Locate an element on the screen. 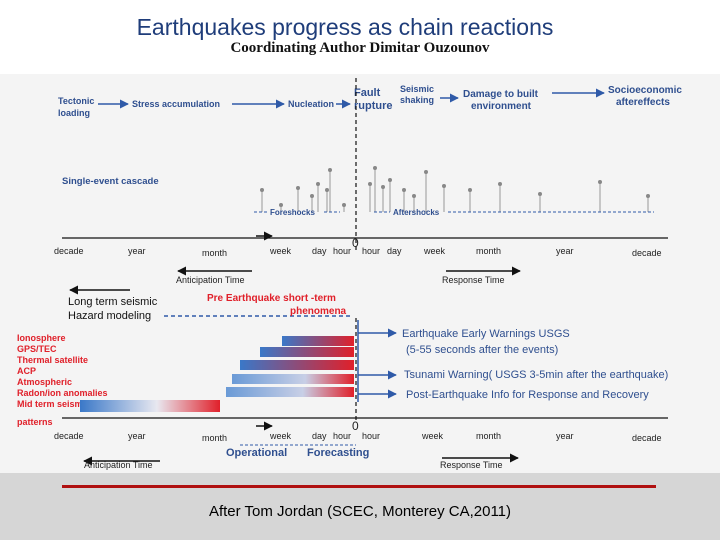 This screenshot has height=540, width=720. long-term-label-2: Hazard modeling is located at coordinates (109, 316).